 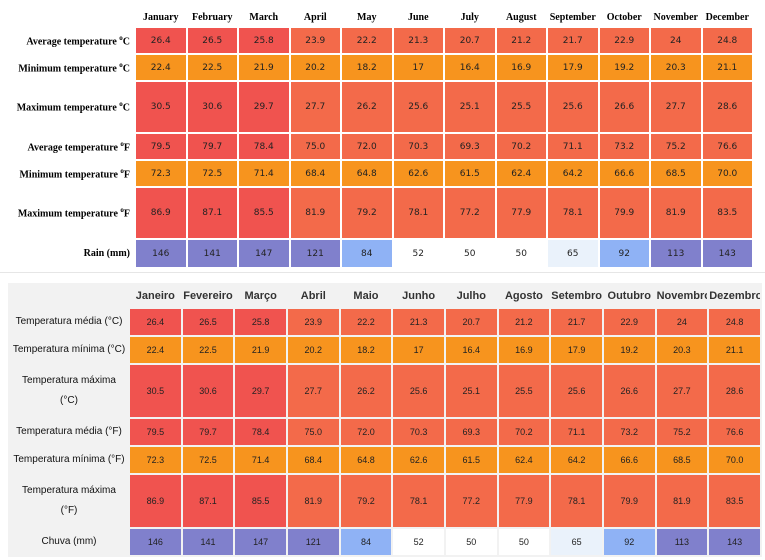 What do you see at coordinates (418, 146) in the screenshot?
I see `value-cell: 70.3` at bounding box center [418, 146].